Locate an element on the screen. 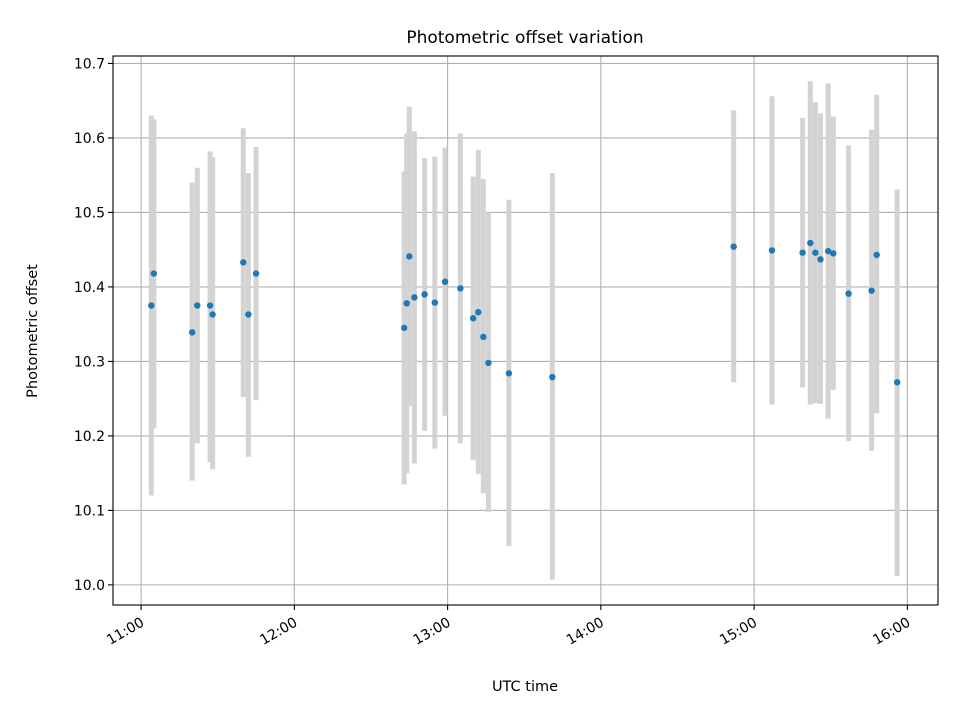 This screenshot has height=720, width=960. y-tick-label: 10.5 is located at coordinates (89, 213).